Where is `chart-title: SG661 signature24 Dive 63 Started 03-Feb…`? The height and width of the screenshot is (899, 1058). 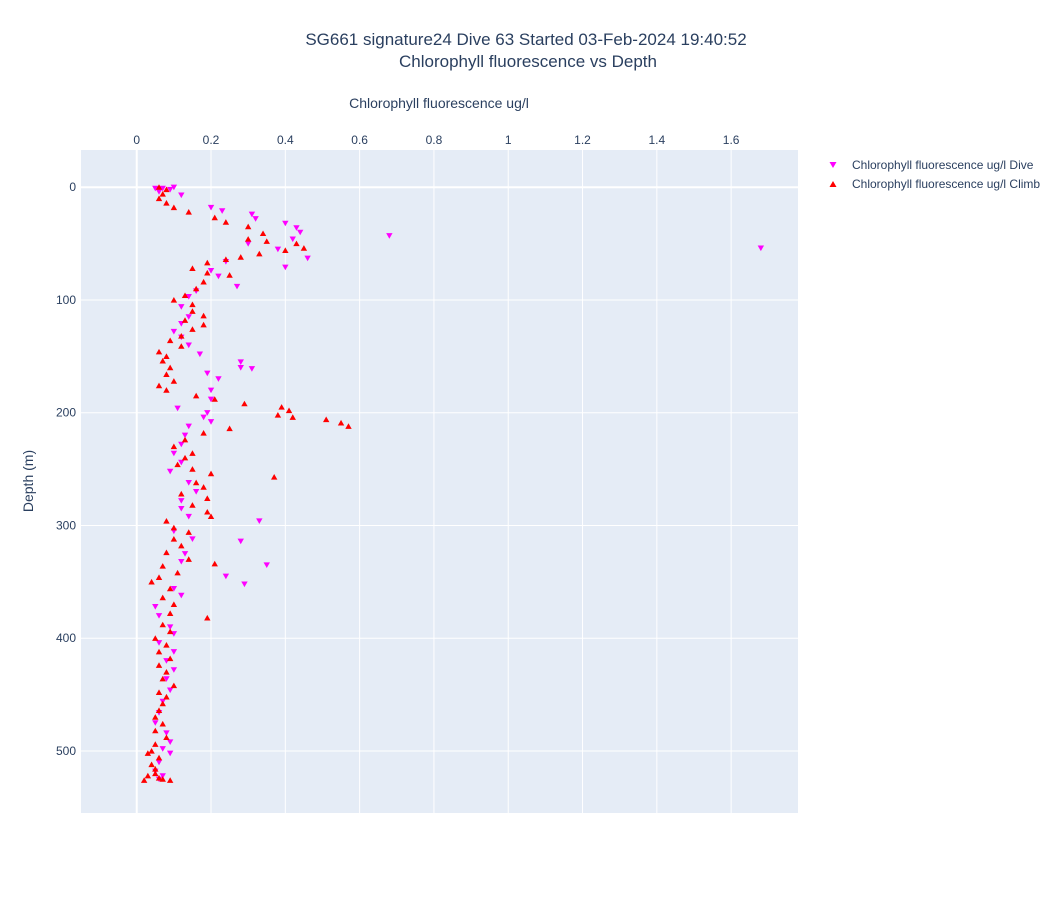 chart-title: SG661 signature24 Dive 63 Started 03-Feb… is located at coordinates (525, 39).